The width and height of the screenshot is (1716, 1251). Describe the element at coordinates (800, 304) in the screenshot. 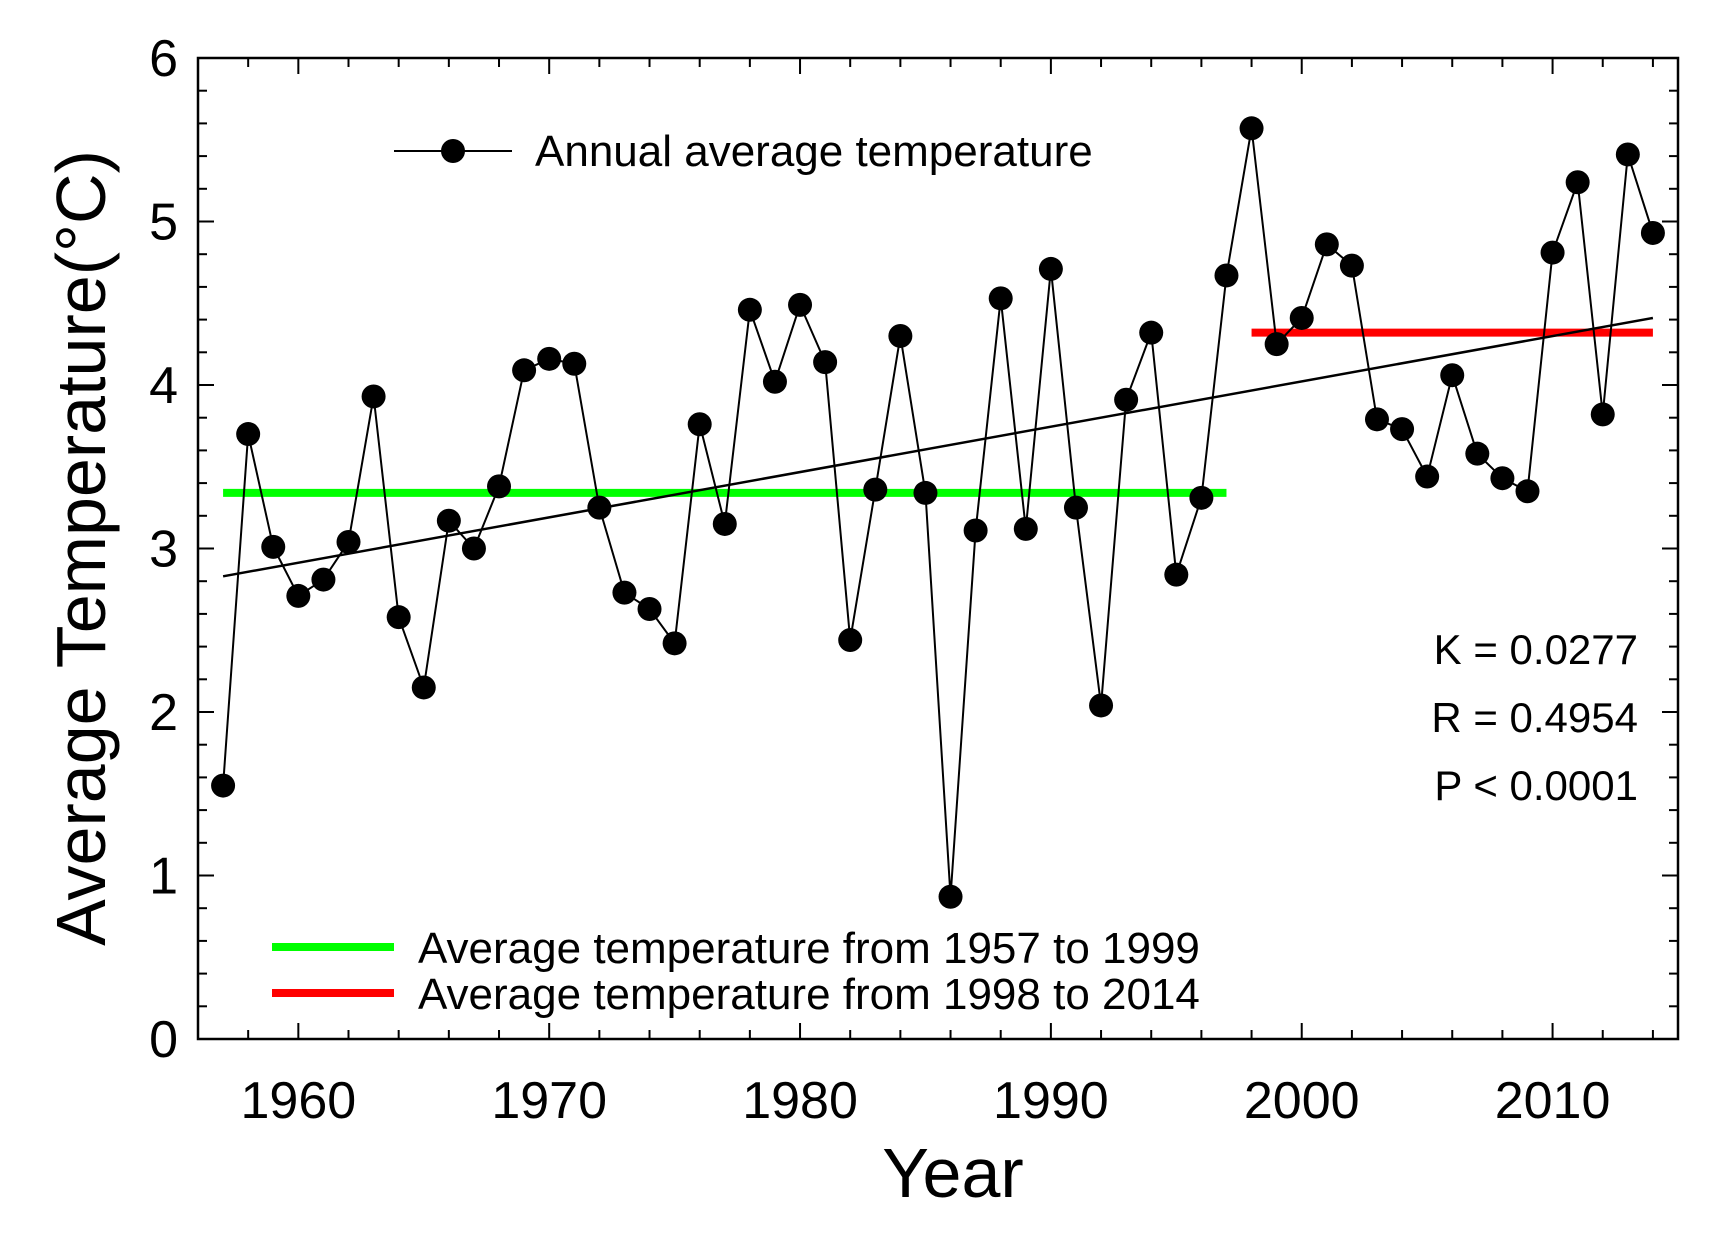

I see `data-point-1980` at that location.